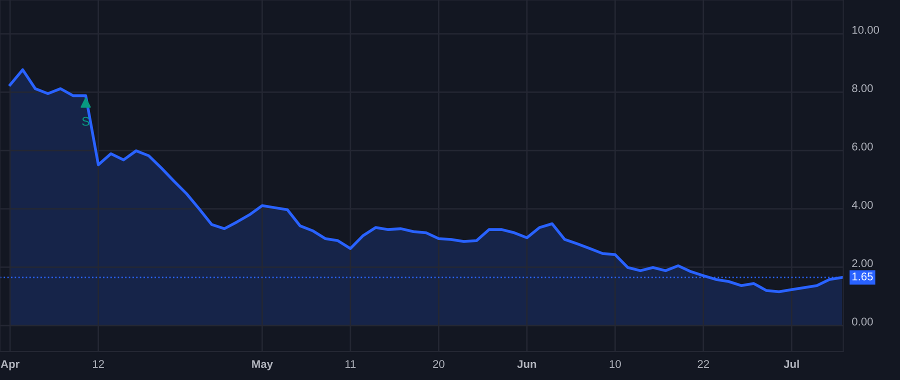  Describe the element at coordinates (866, 30) in the screenshot. I see `y-tick-label: 10.00` at that location.